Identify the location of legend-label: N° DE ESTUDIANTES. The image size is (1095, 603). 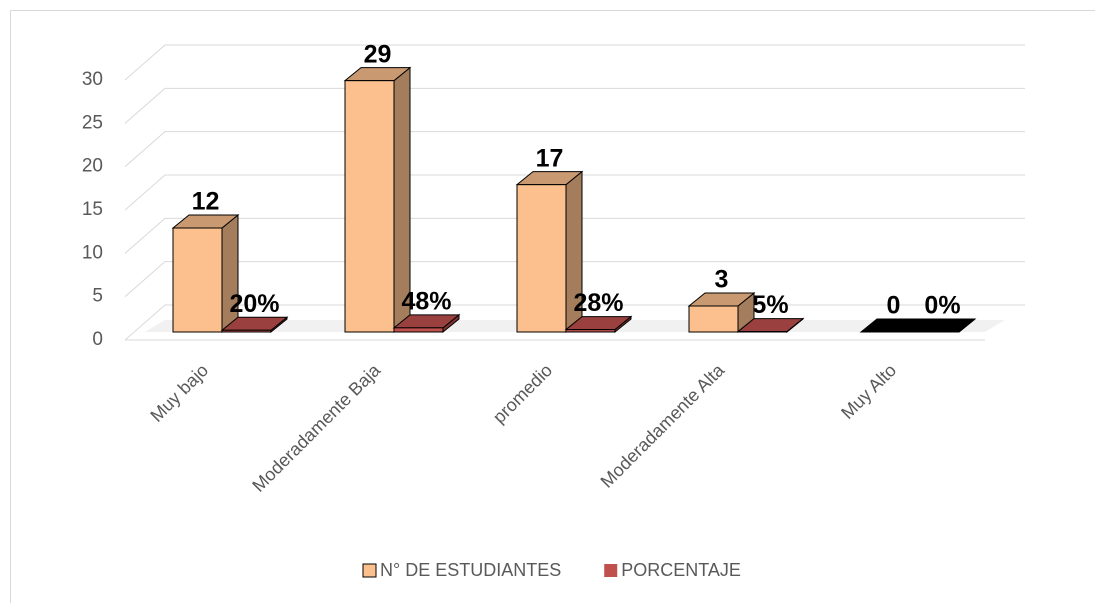
(470, 570).